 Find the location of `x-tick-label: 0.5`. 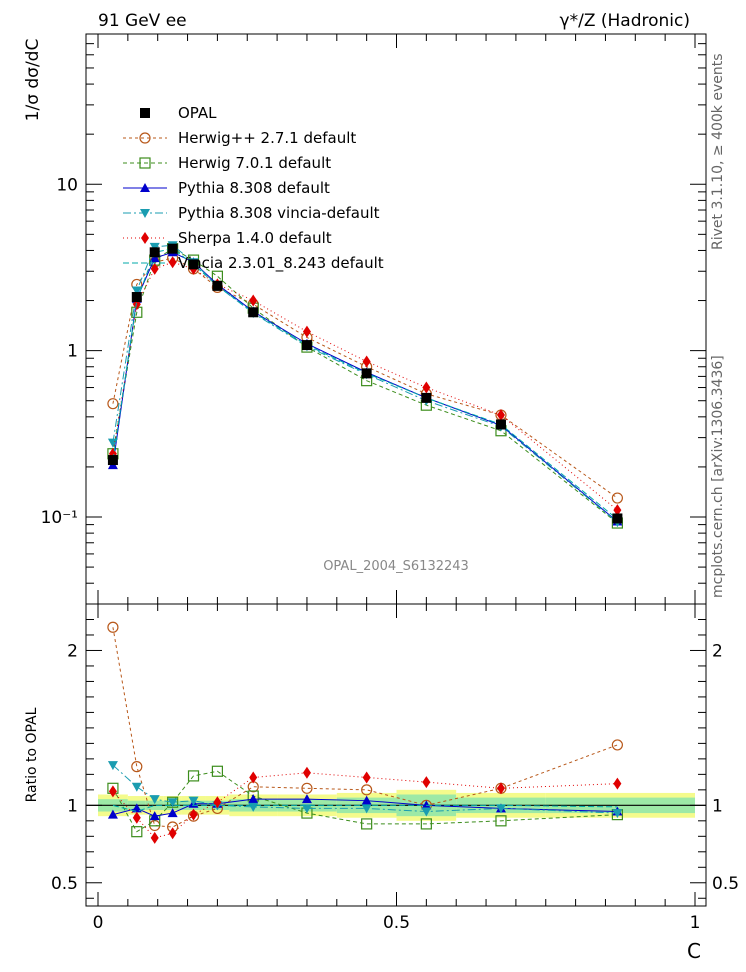

x-tick-label: 0.5 is located at coordinates (396, 923).